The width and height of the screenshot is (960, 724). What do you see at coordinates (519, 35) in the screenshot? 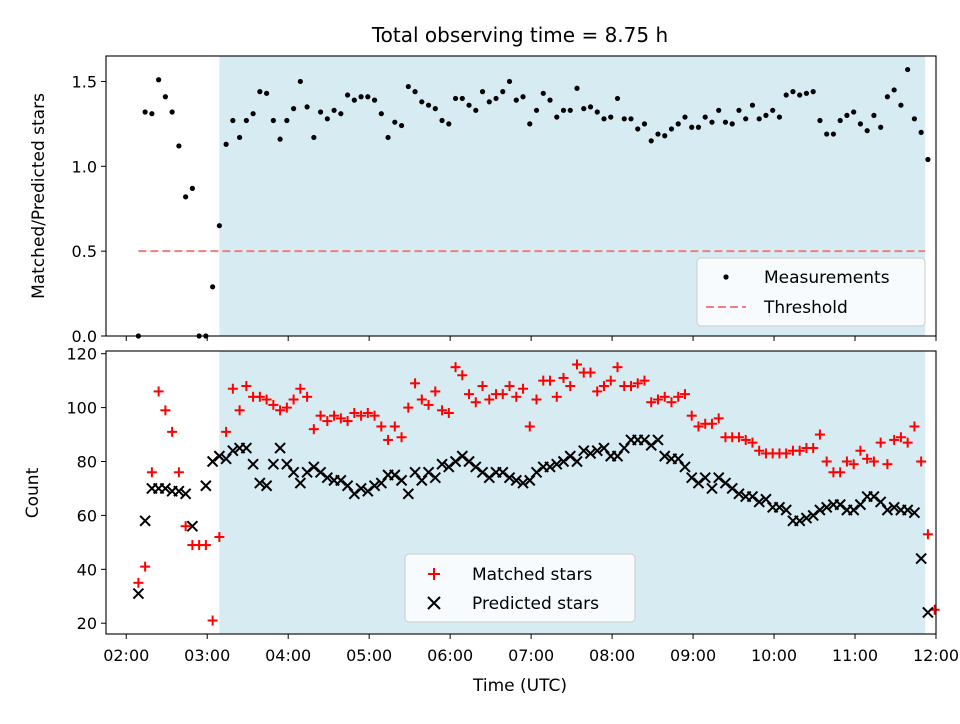
I see `chart-title: Total observing time = 8.75 h` at bounding box center [519, 35].